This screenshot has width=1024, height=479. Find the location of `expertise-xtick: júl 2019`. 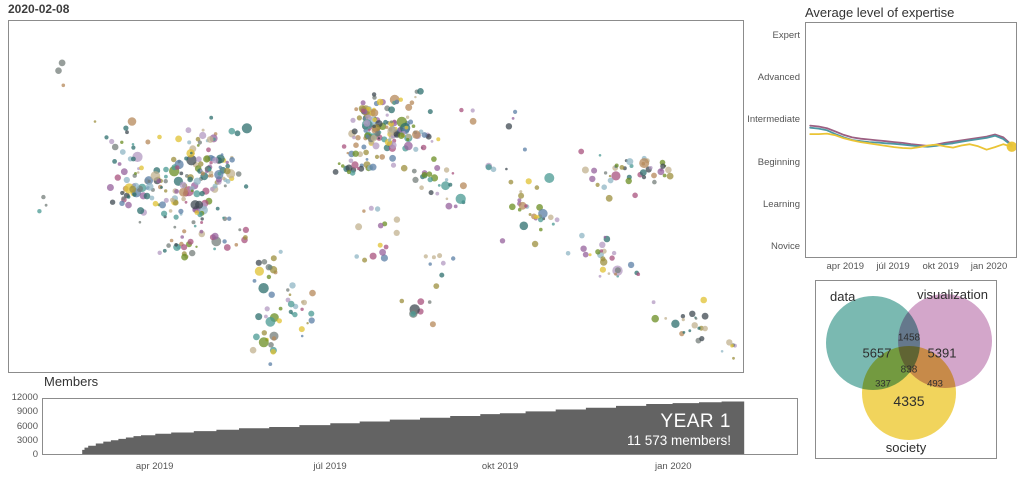

expertise-xtick: júl 2019 is located at coordinates (893, 266).